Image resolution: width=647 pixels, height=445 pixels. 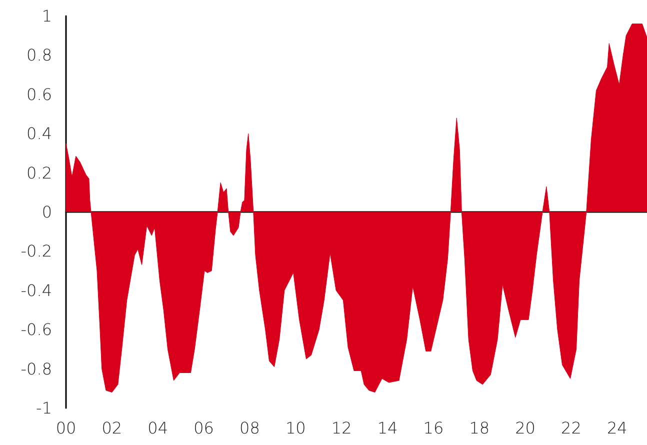 I want to click on y-tick-label: 0.8, so click(x=39, y=55).